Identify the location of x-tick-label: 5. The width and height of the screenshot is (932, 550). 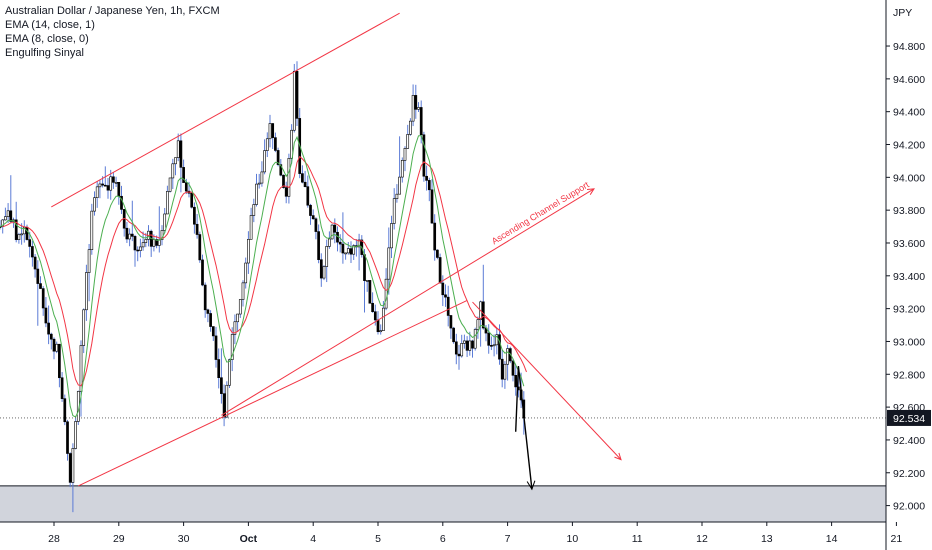
(378, 539).